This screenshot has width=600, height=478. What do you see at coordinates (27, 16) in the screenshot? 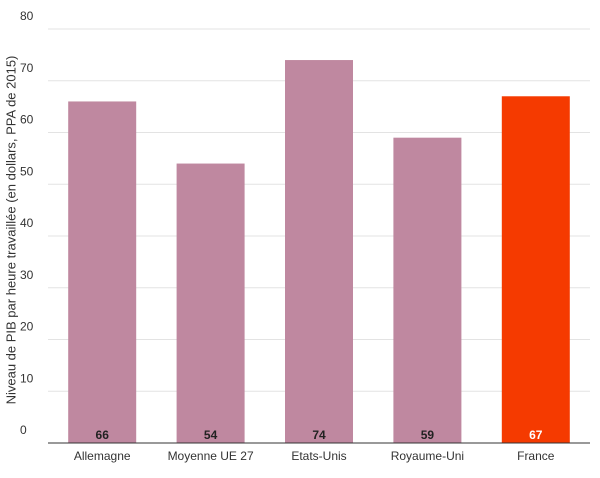
I see `y-tick-label: 80` at bounding box center [27, 16].